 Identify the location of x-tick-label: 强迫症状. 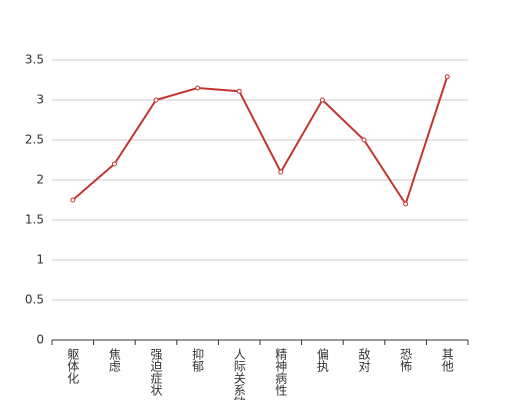
(156, 372).